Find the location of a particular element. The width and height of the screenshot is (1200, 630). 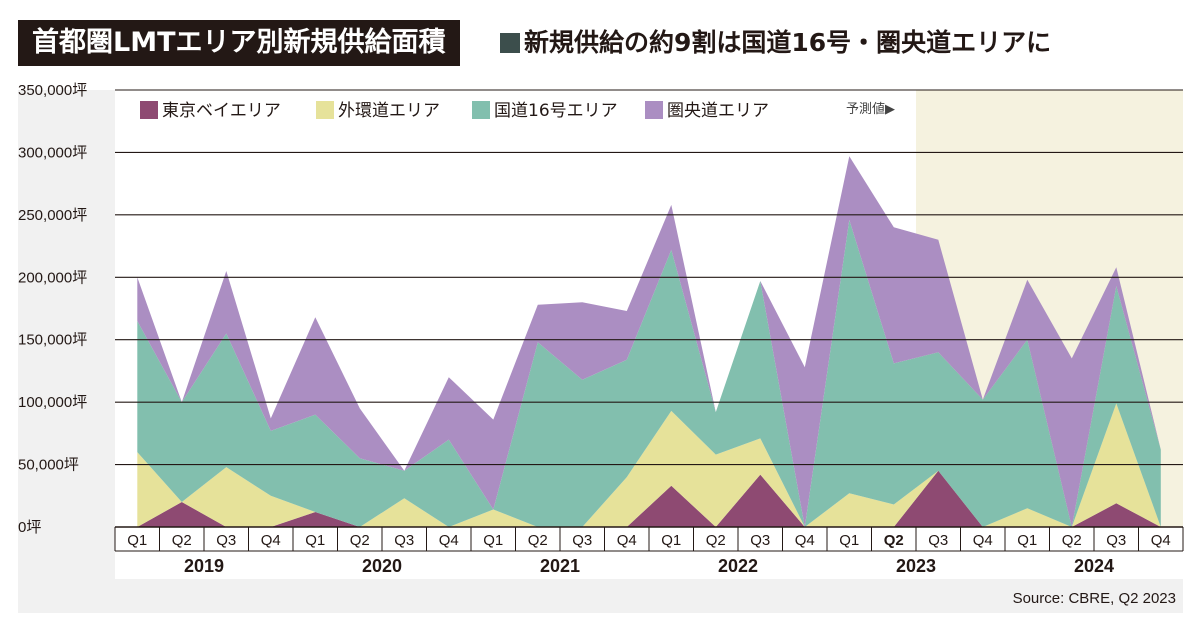

legend-label: 国道16号エリア is located at coordinates (556, 111).